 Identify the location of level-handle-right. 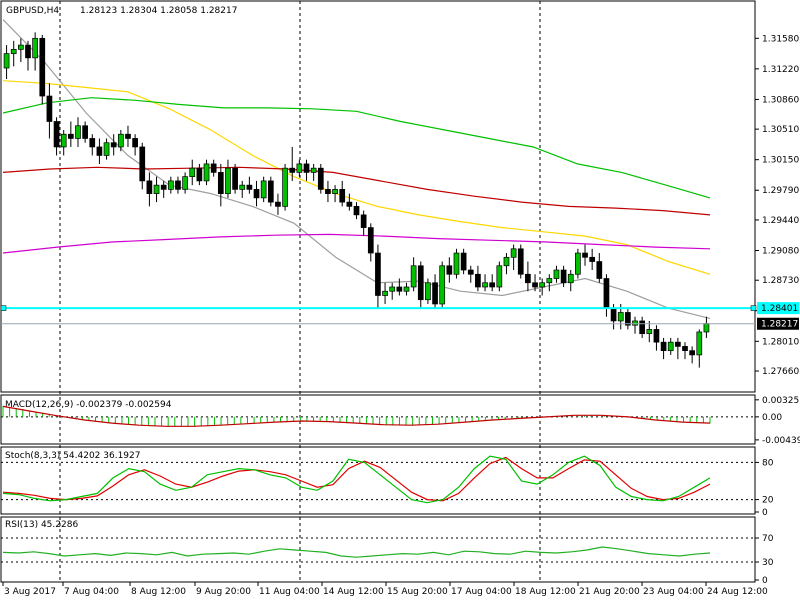
(753, 308).